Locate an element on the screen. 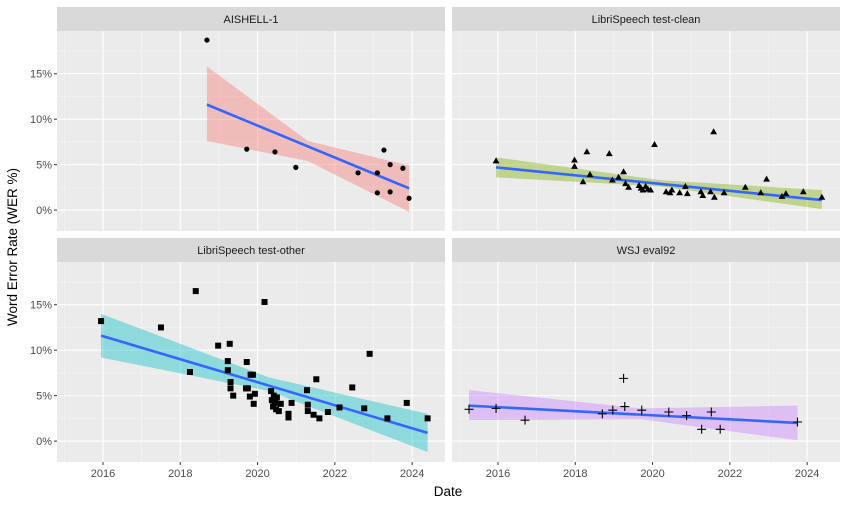 The width and height of the screenshot is (848, 507). facet-title: AISHELL-1 is located at coordinates (250, 20).